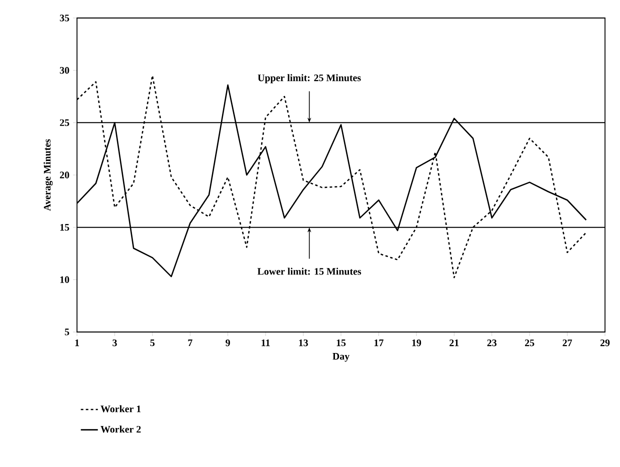 The image size is (620, 467). I want to click on y-tick-label: 25, so click(65, 122).